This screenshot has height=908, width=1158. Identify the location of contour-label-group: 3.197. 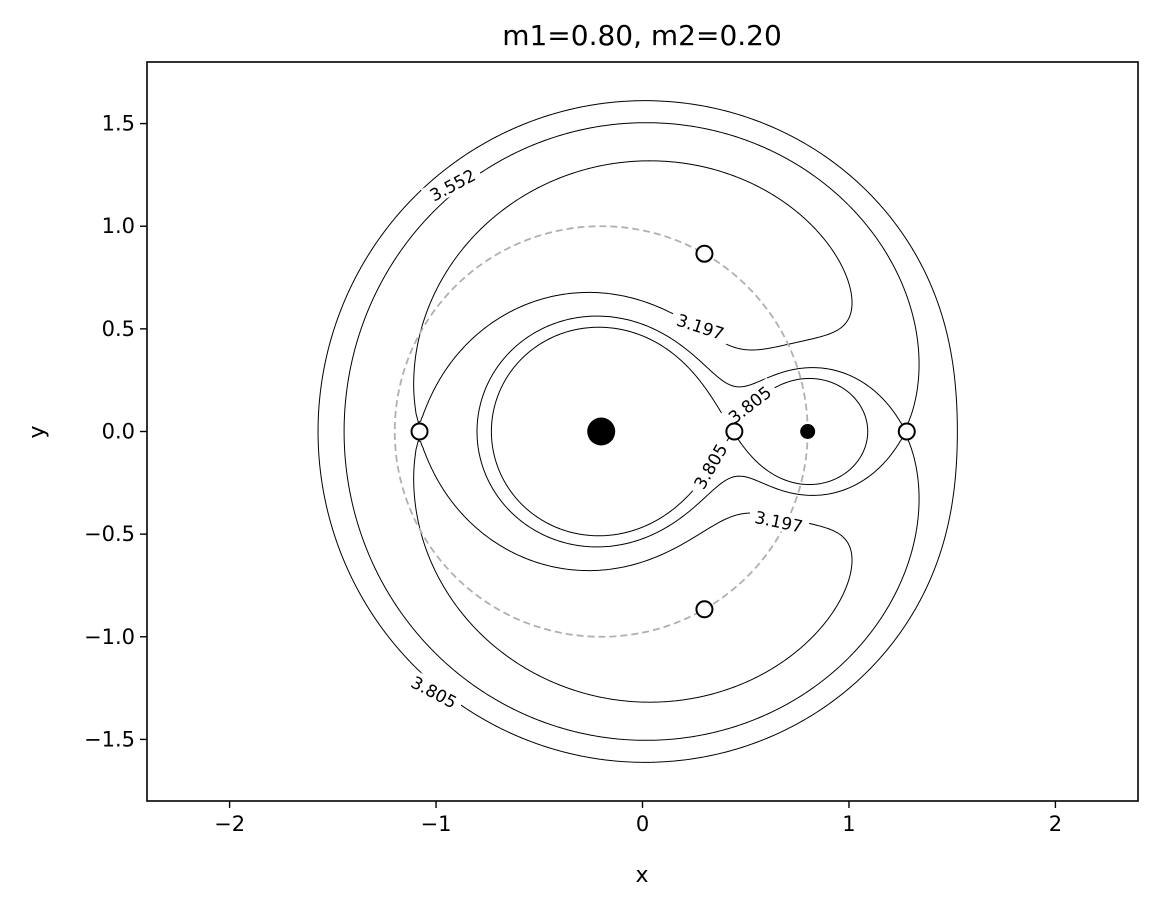
(779, 521).